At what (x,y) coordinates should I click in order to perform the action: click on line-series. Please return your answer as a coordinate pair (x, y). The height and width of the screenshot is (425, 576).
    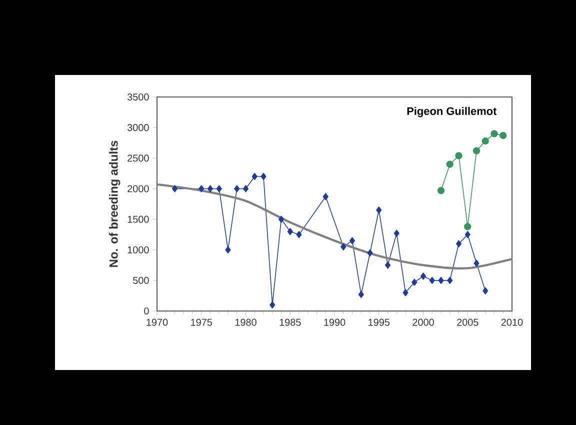
    Looking at the image, I should click on (335, 226).